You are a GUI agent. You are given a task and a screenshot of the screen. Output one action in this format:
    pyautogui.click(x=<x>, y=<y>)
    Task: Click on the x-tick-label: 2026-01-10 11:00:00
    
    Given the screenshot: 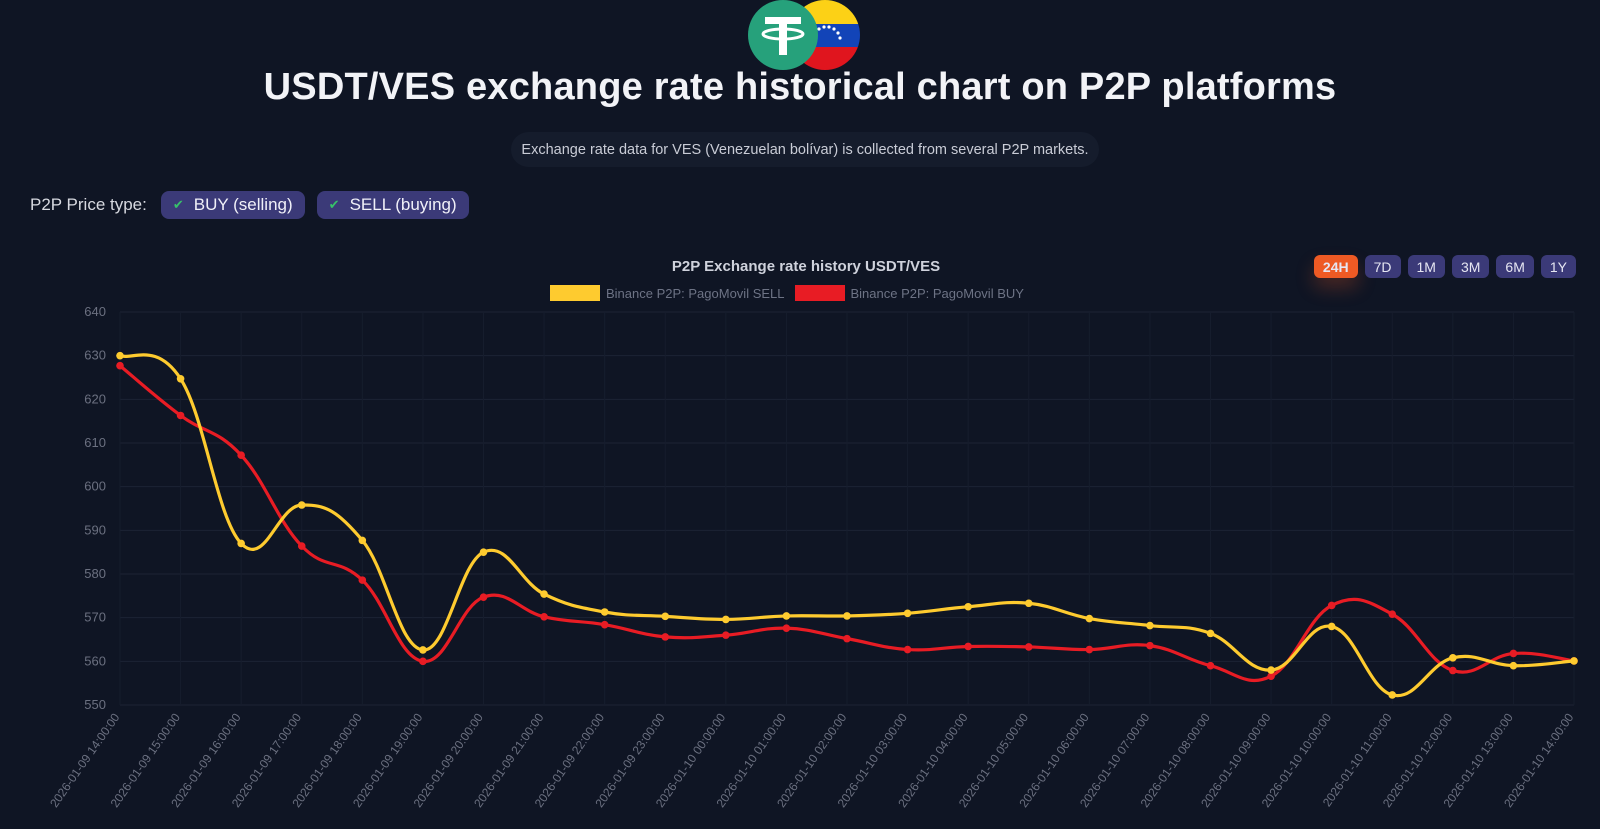 What is the action you would take?
    pyautogui.click(x=1357, y=759)
    